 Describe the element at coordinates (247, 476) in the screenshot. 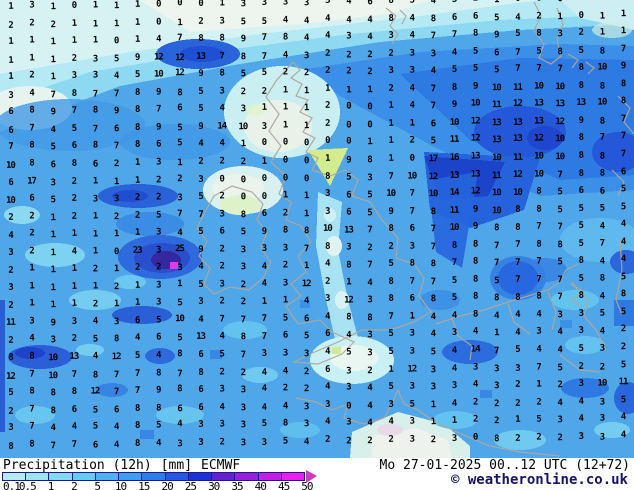

I see `legend-segment` at that location.